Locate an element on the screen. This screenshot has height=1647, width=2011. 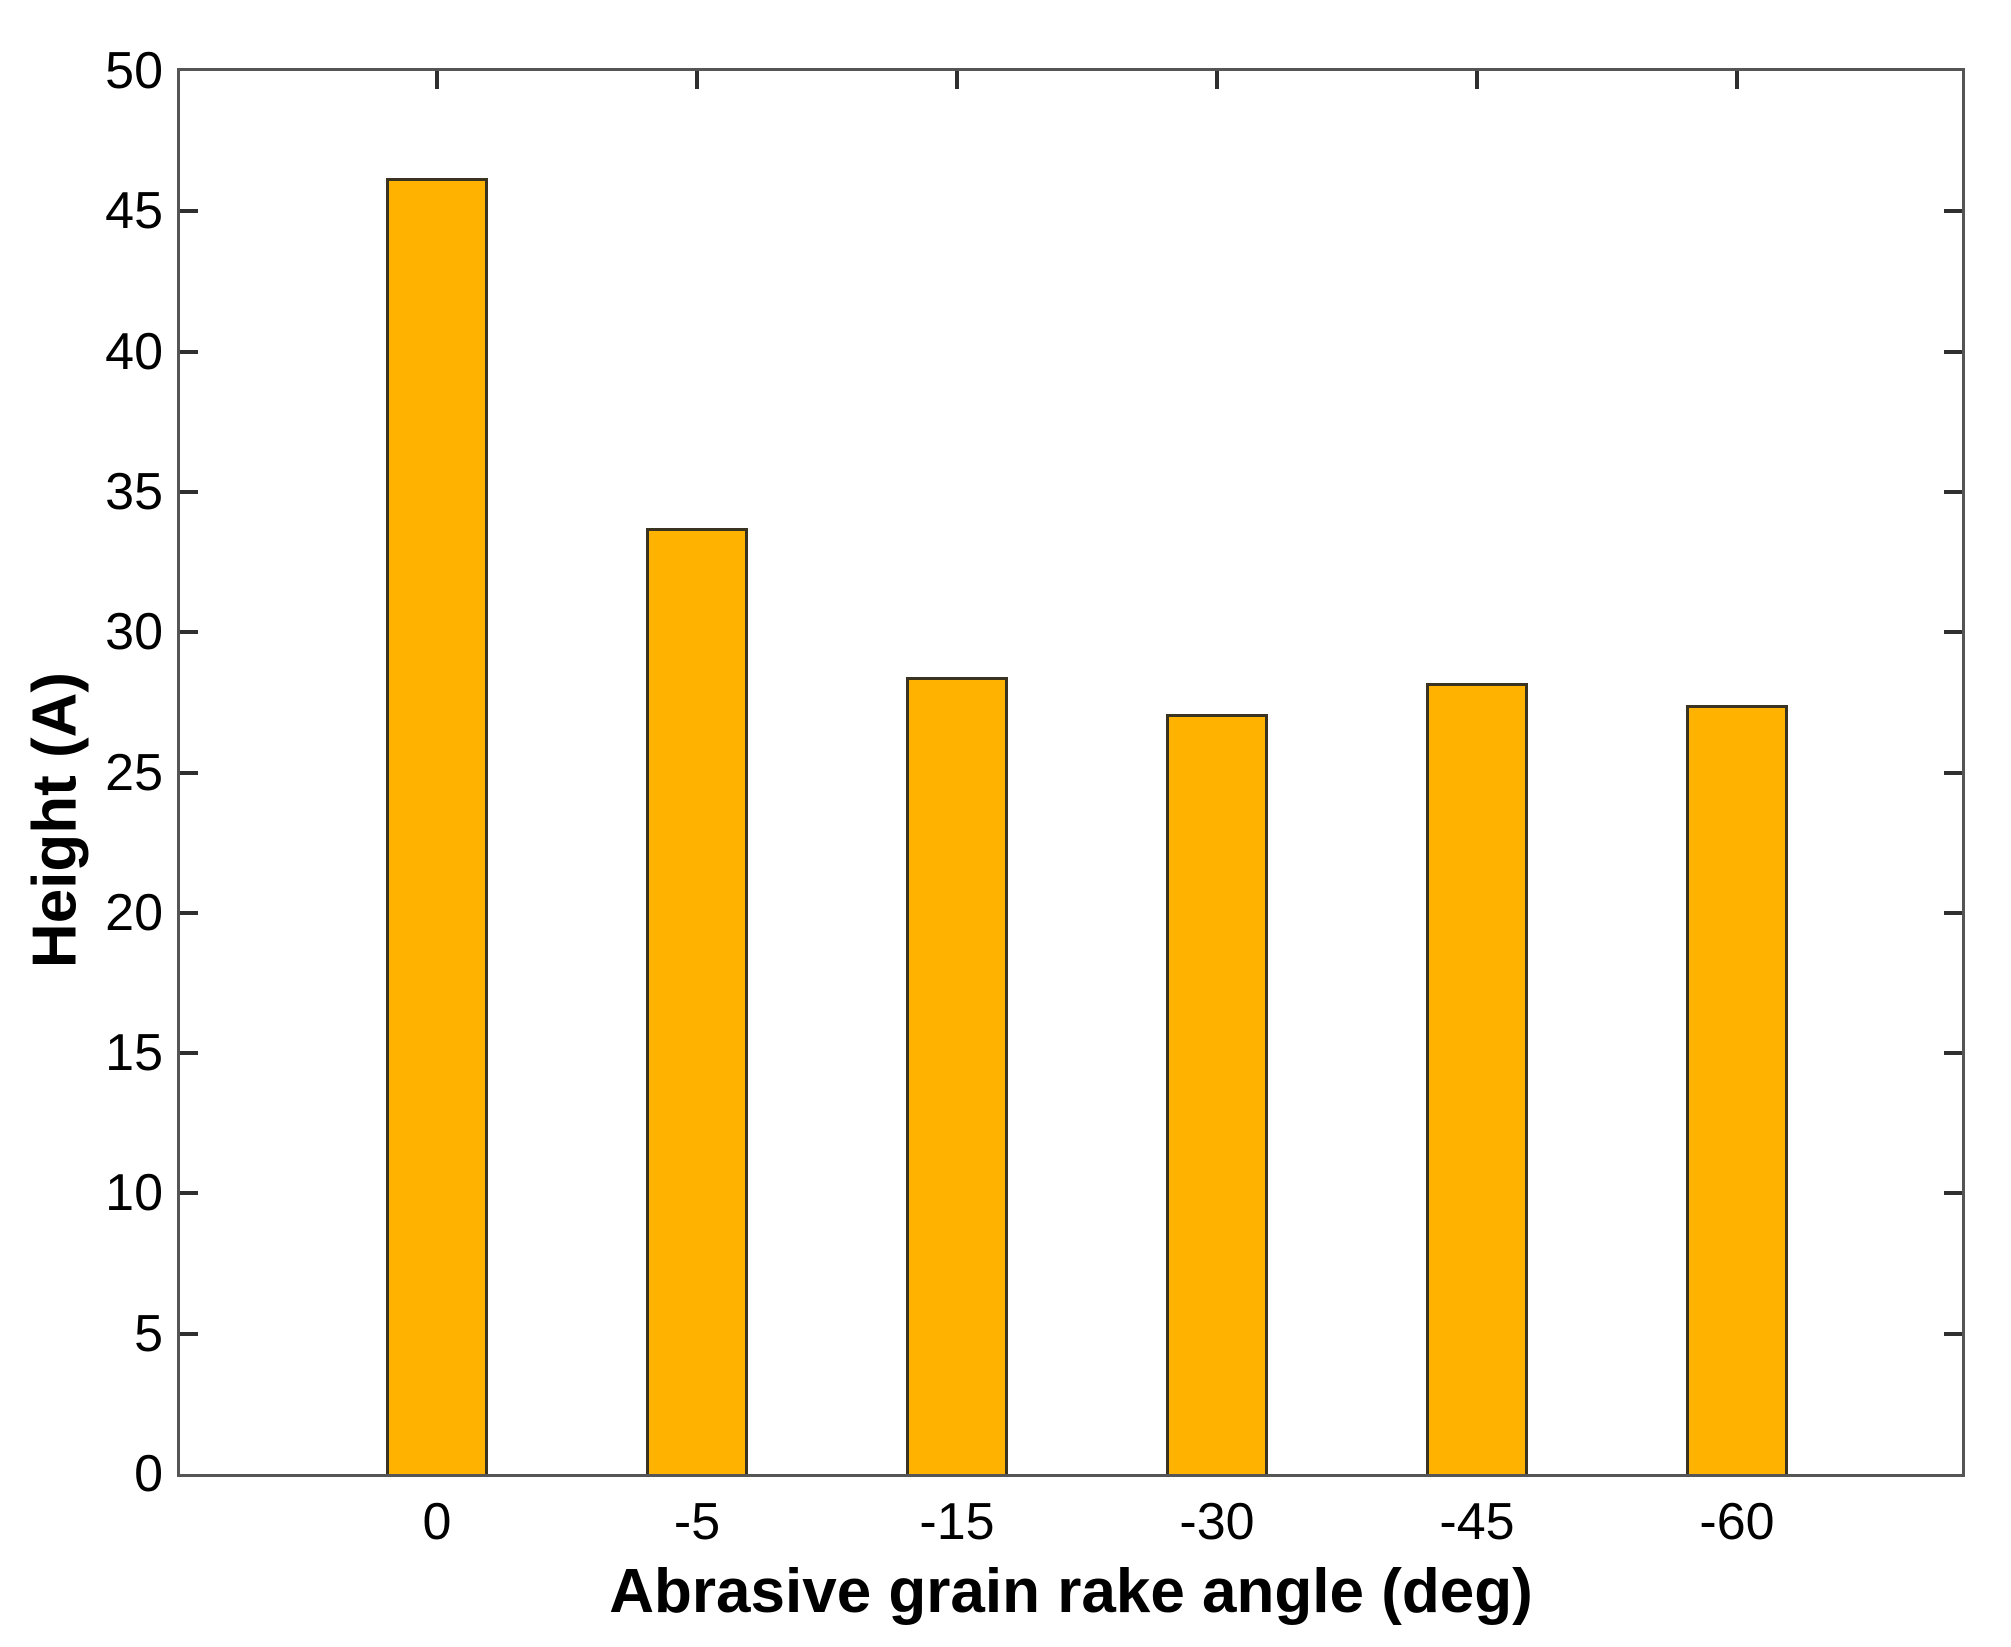
y-tick-label: 35 is located at coordinates (134, 491).